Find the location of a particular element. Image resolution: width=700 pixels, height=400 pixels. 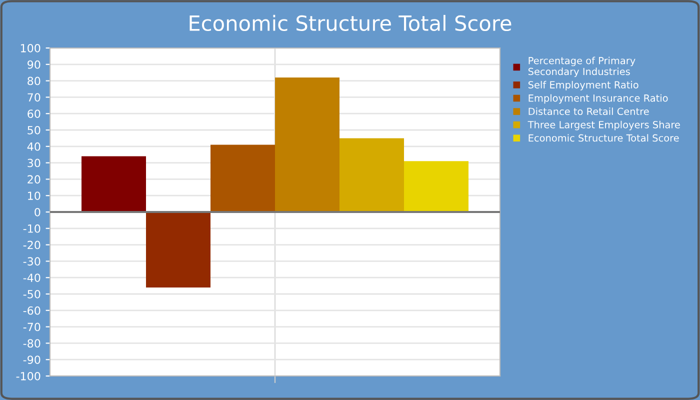

y-tick-label: 30 is located at coordinates (34, 163).